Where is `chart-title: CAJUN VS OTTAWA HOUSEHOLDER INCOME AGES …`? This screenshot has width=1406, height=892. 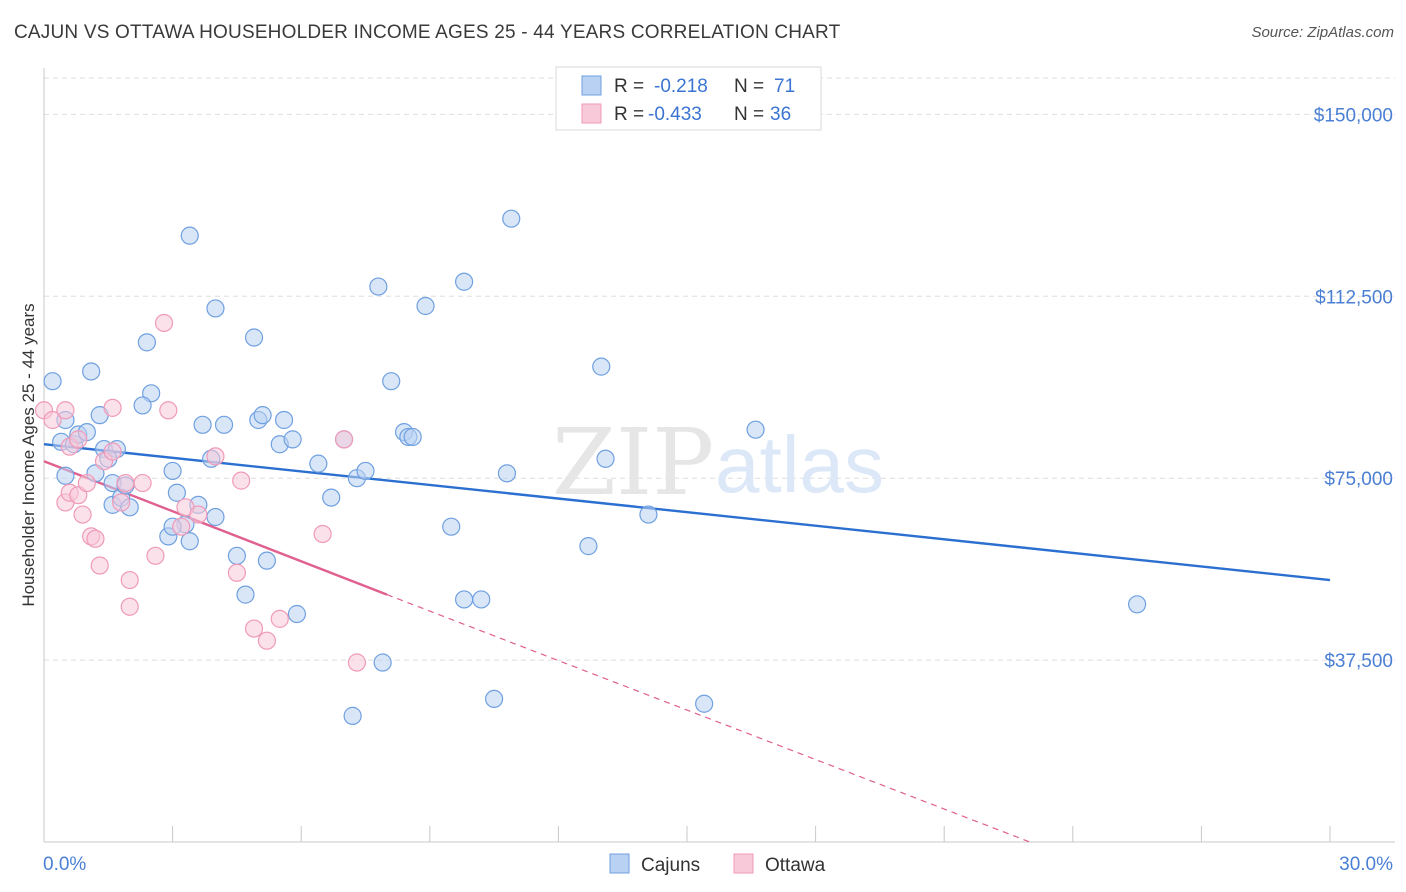
chart-title: CAJUN VS OTTAWA HOUSEHOLDER INCOME AGES … is located at coordinates (427, 32).